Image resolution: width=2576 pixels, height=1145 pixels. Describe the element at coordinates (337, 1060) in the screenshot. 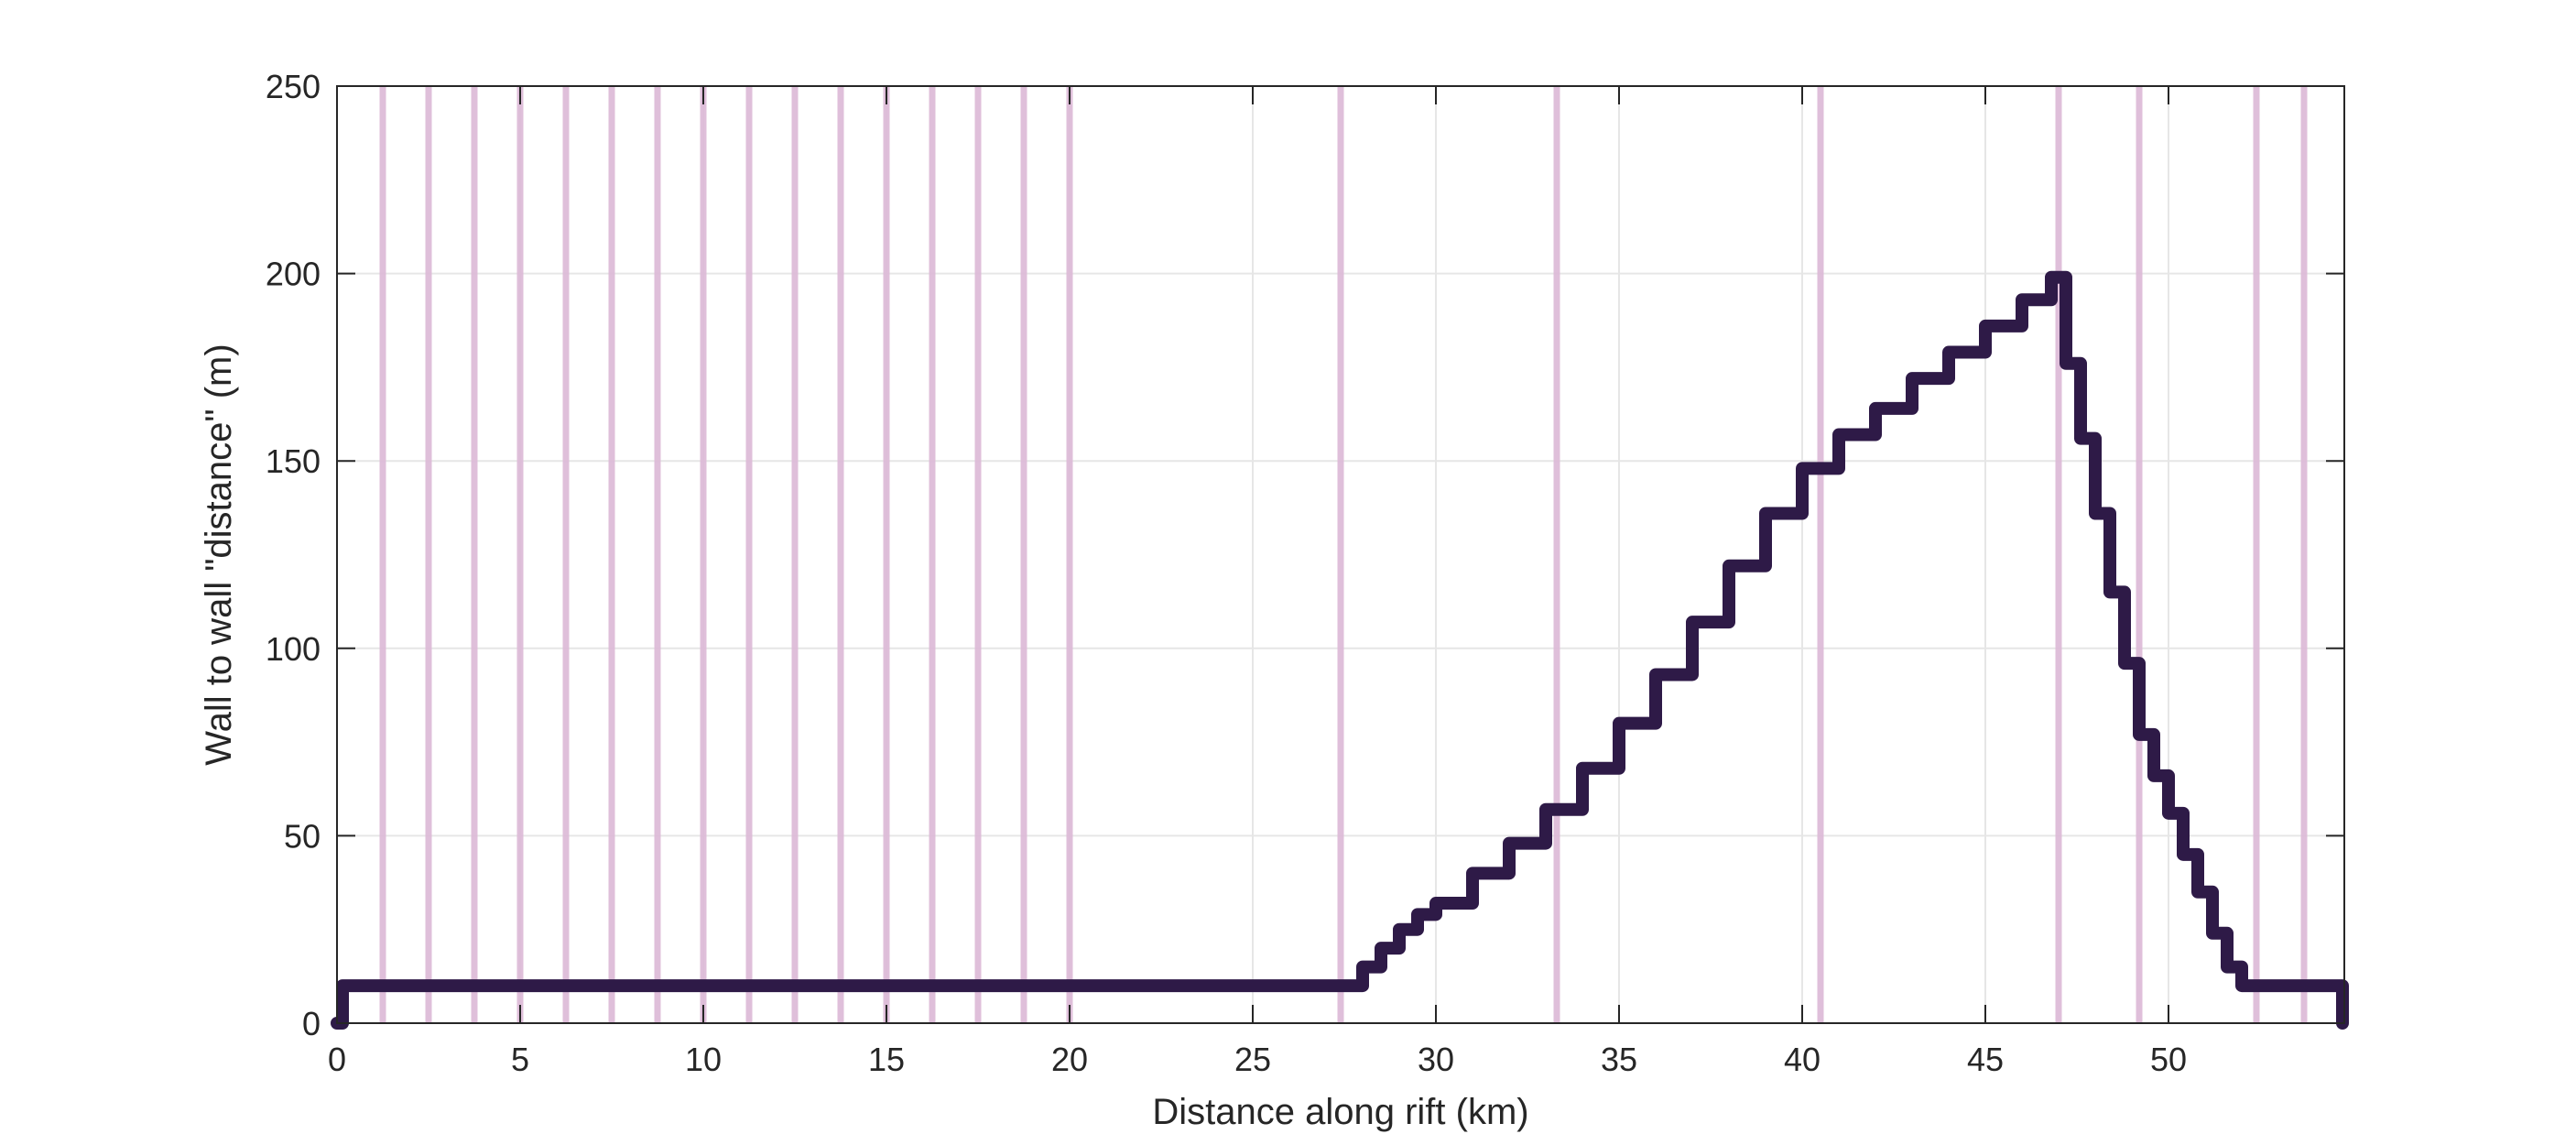

I see `x-tick-label: 0` at that location.